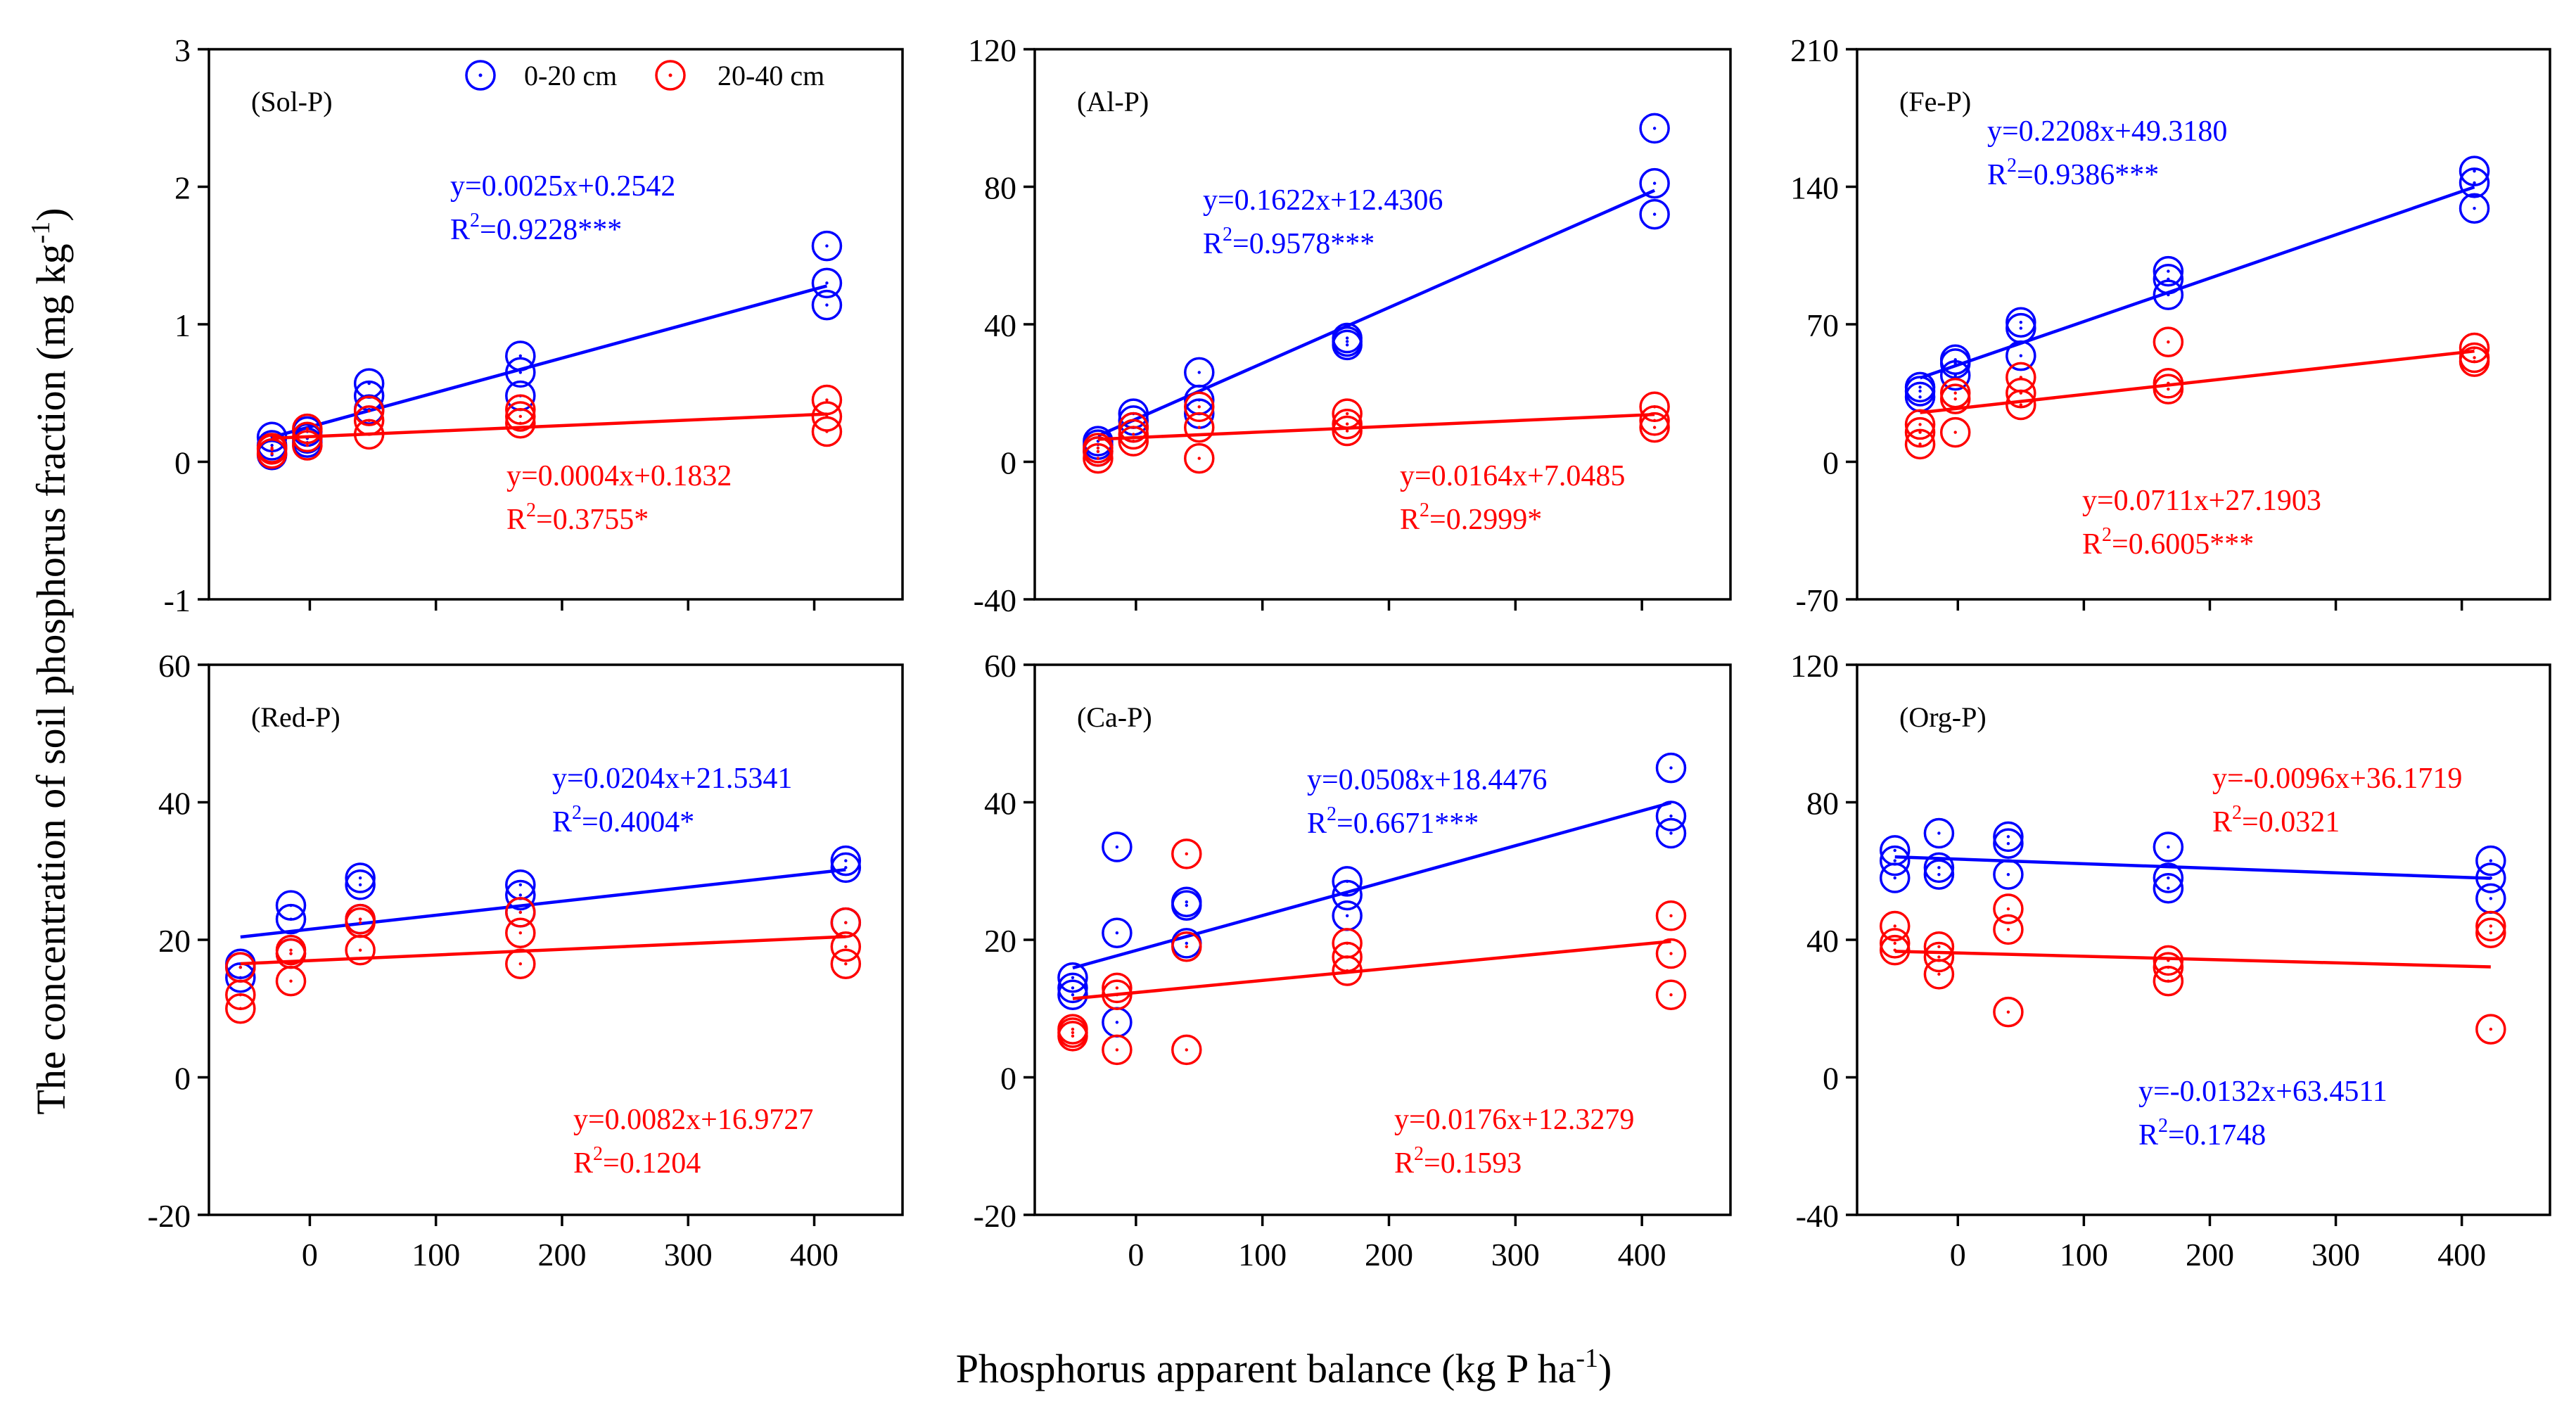  Describe the element at coordinates (2084, 1255) in the screenshot. I see `x-tick-label: 100` at that location.